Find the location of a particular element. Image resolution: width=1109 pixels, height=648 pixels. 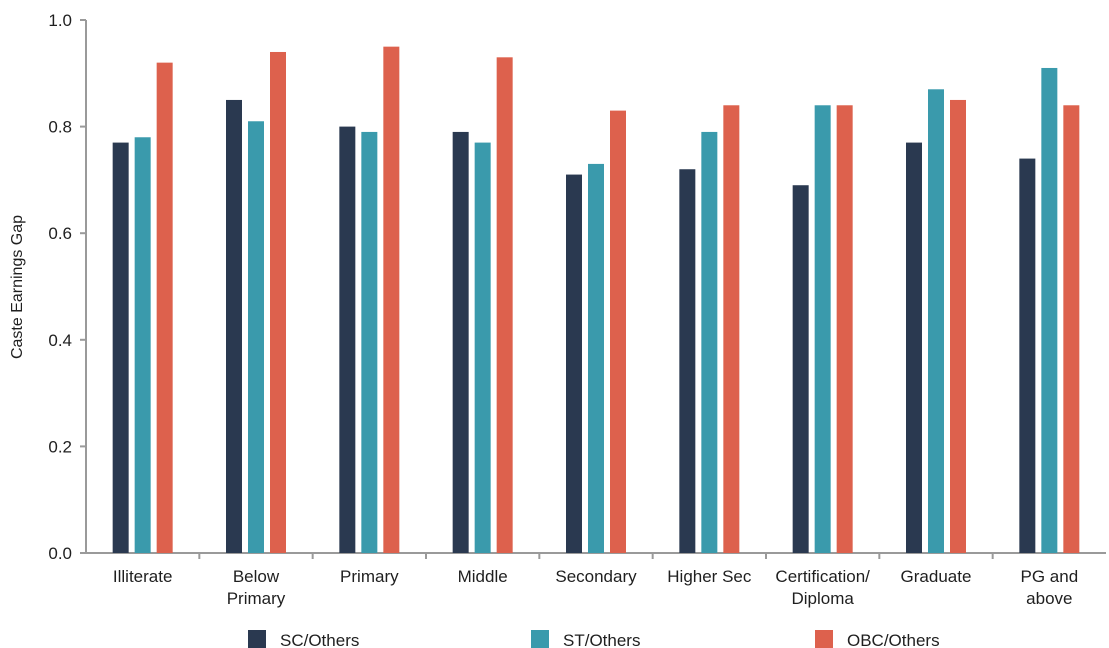

x-category-label-line: Higher Sec is located at coordinates (709, 576).